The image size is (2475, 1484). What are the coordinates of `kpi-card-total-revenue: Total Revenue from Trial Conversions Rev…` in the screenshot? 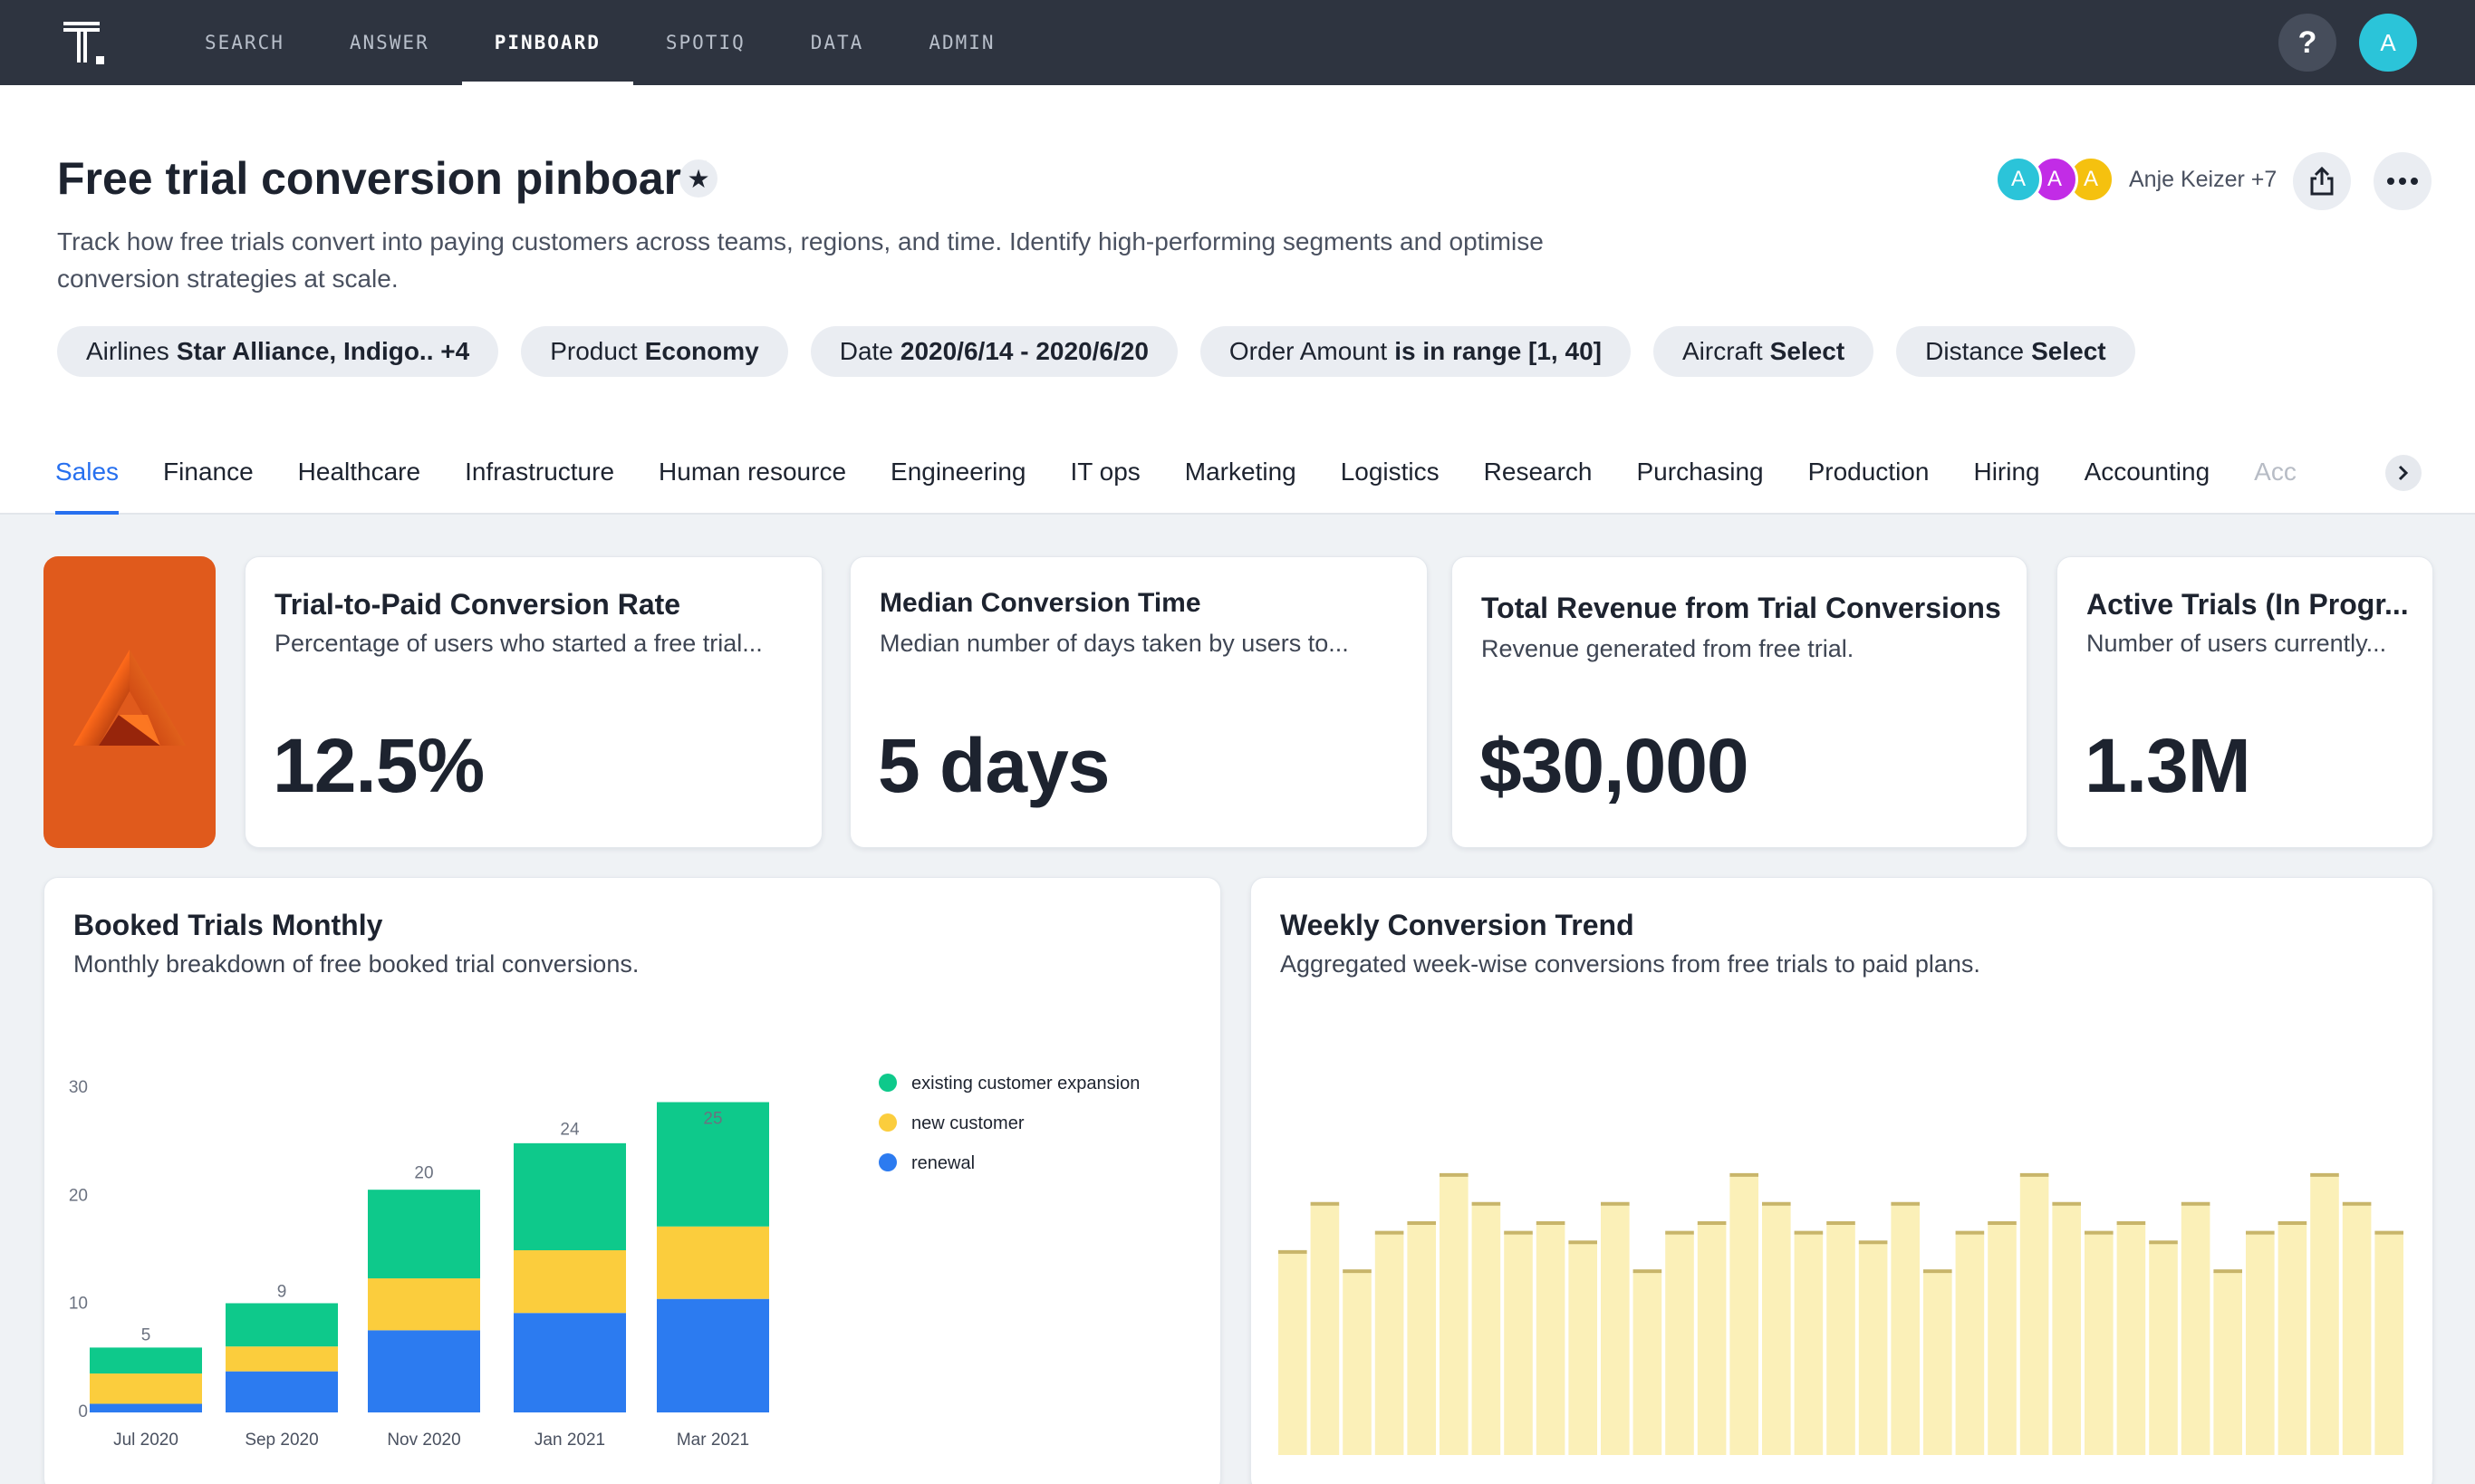 It's located at (1739, 702).